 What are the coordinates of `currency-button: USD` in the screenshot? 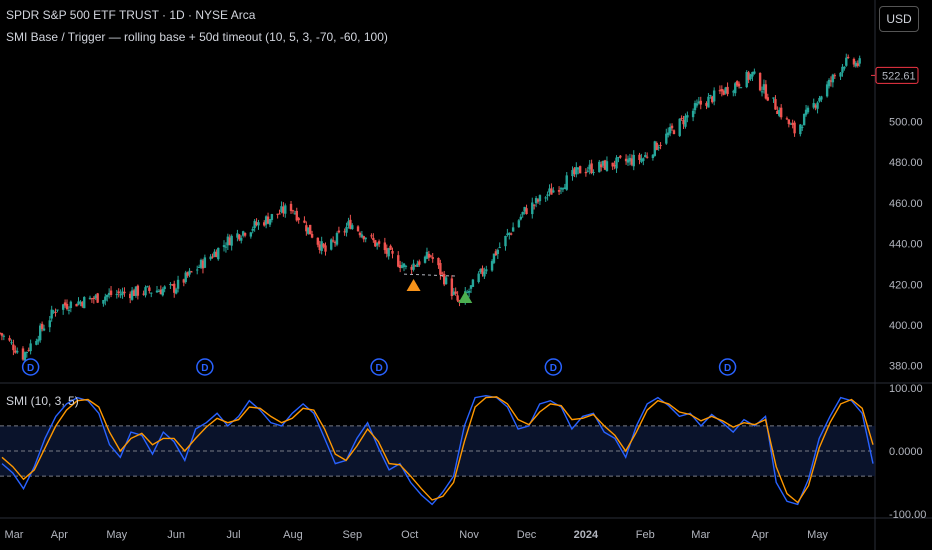 It's located at (899, 19).